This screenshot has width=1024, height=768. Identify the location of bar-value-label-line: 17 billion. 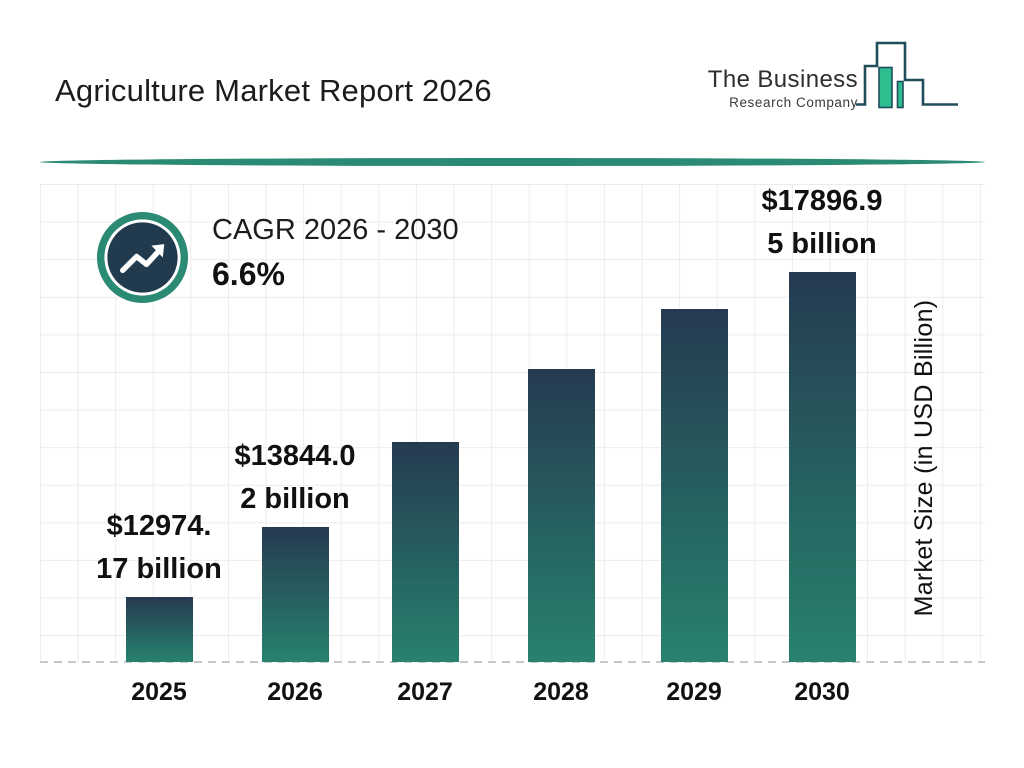
(159, 569).